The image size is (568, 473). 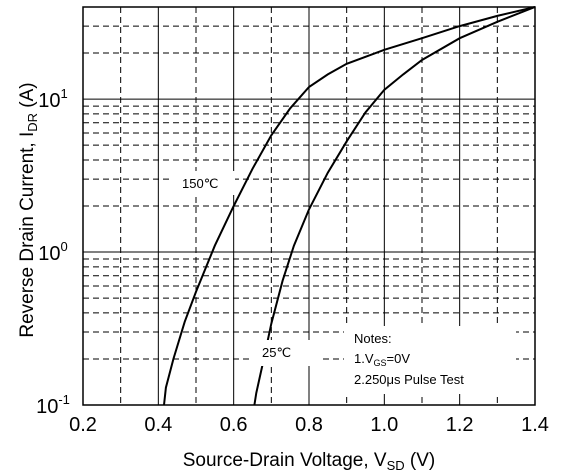 I want to click on y-axis-title-sub: DR, so click(x=32, y=122).